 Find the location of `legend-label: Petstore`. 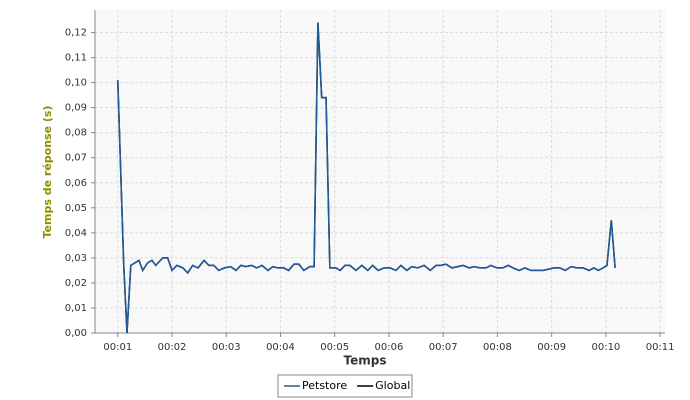

legend-label: Petstore is located at coordinates (324, 385).